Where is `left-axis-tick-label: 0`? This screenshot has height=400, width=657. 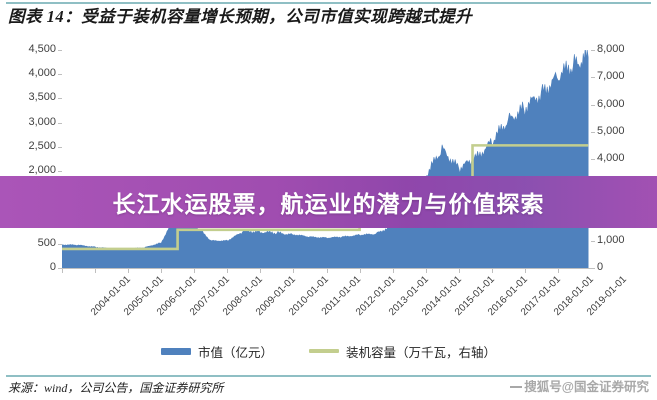 left-axis-tick-label: 0 is located at coordinates (52, 267).